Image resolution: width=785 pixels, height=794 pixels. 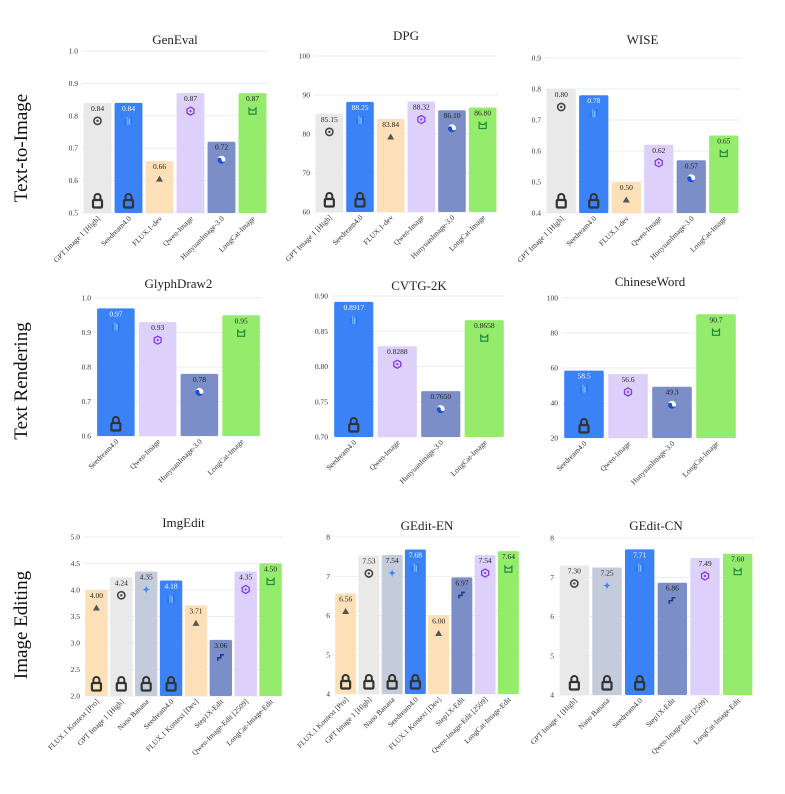 What do you see at coordinates (555, 333) in the screenshot?
I see `y-tick-label: 80` at bounding box center [555, 333].